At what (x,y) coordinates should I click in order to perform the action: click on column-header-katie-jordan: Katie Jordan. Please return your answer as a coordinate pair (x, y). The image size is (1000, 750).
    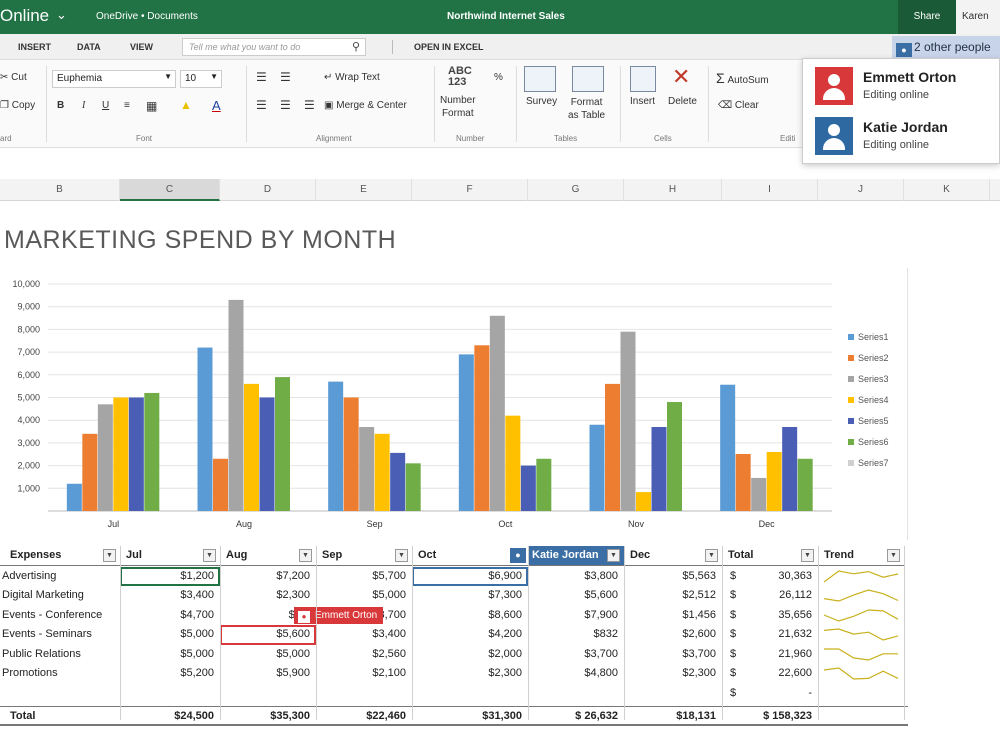
    Looking at the image, I should click on (576, 556).